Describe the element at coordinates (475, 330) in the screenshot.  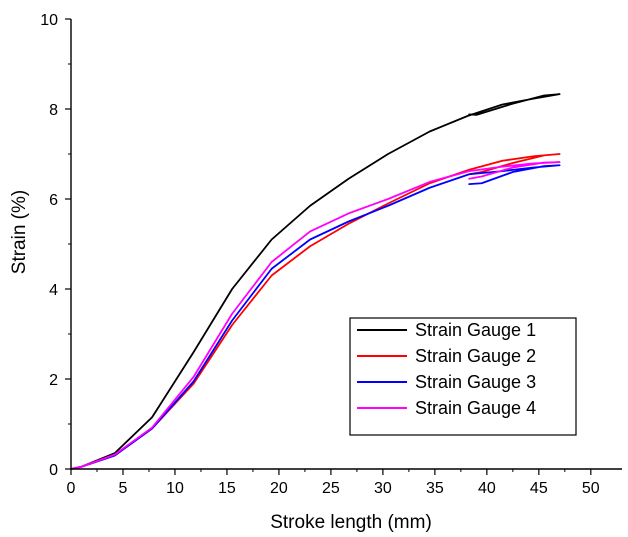
I see `legend-label-strain-gauge-1: Strain Gauge 1` at that location.